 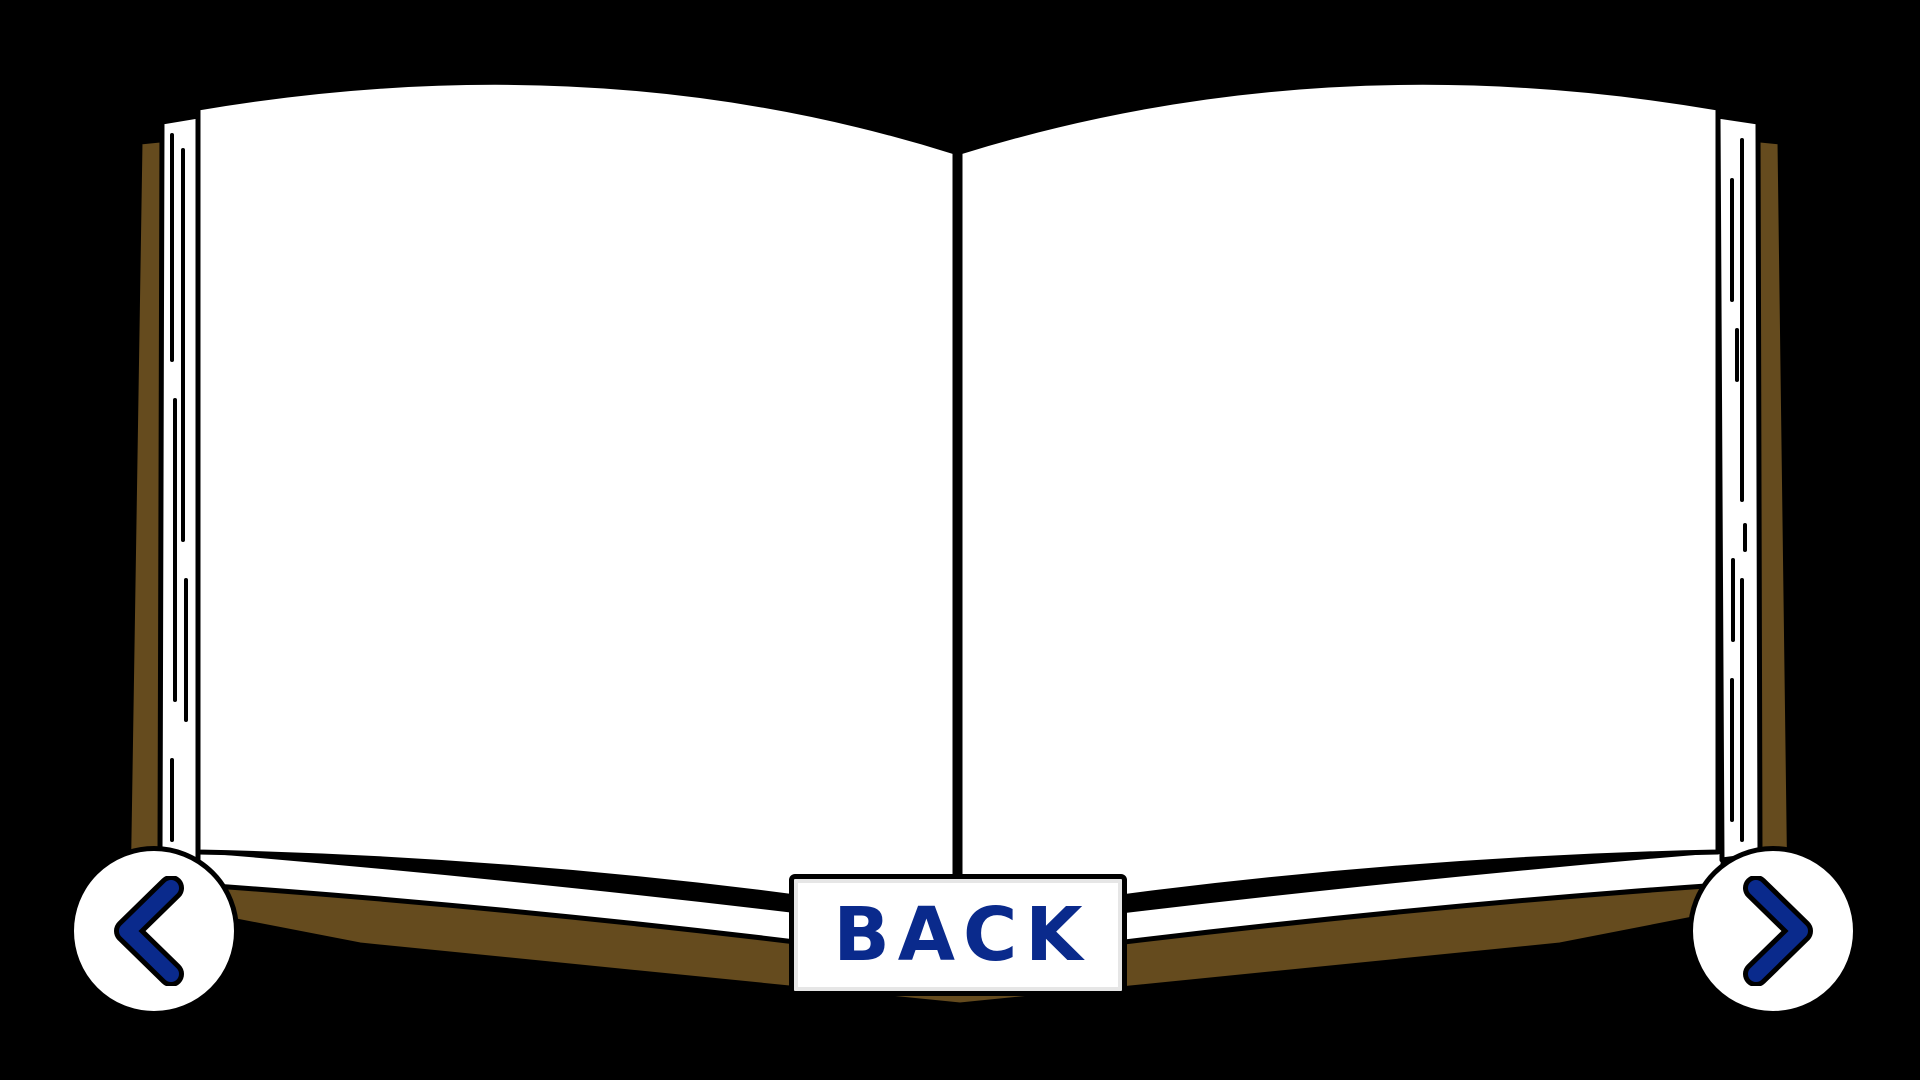 I want to click on page-edge-lines-right, so click(x=1738, y=490).